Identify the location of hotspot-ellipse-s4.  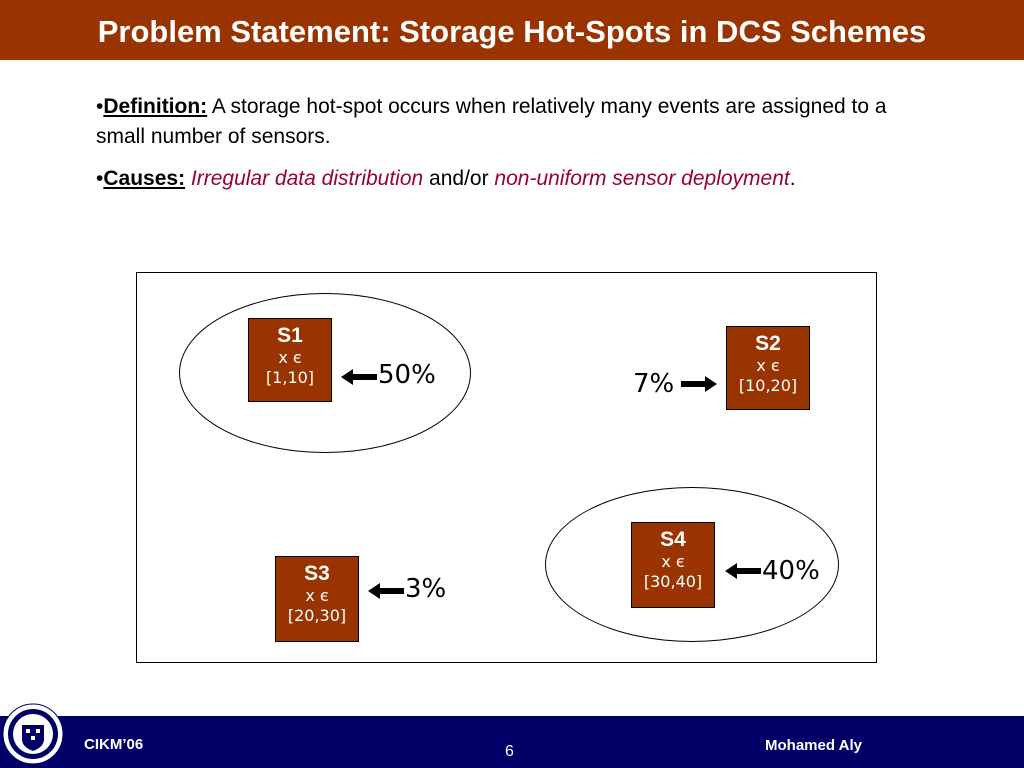
(692, 564).